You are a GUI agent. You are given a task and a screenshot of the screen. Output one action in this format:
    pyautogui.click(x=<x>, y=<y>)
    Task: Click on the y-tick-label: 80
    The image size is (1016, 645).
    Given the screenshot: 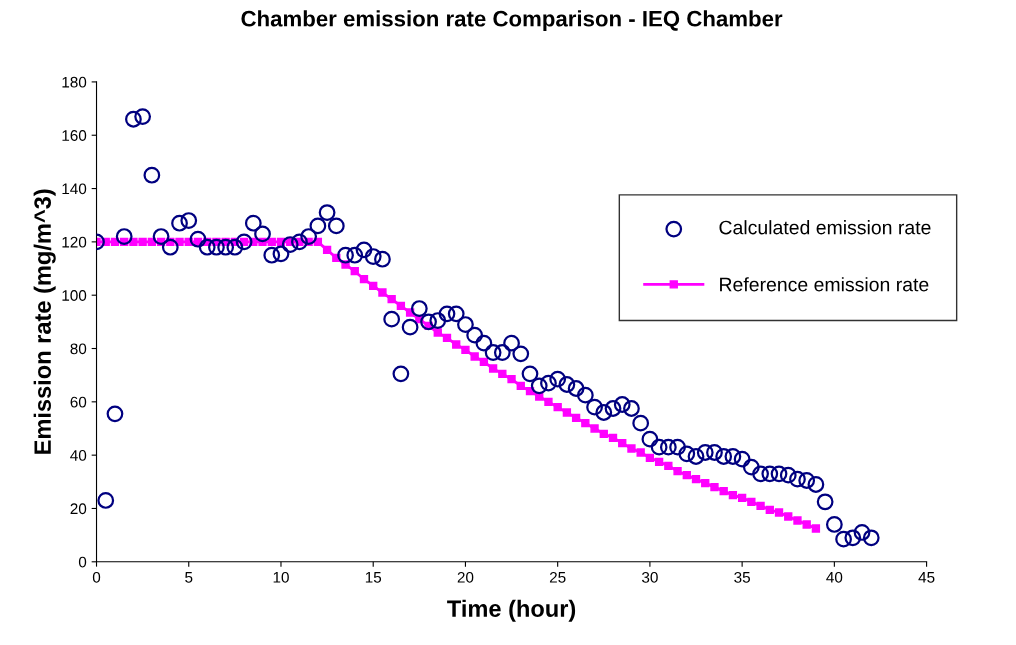 What is the action you would take?
    pyautogui.click(x=78, y=349)
    